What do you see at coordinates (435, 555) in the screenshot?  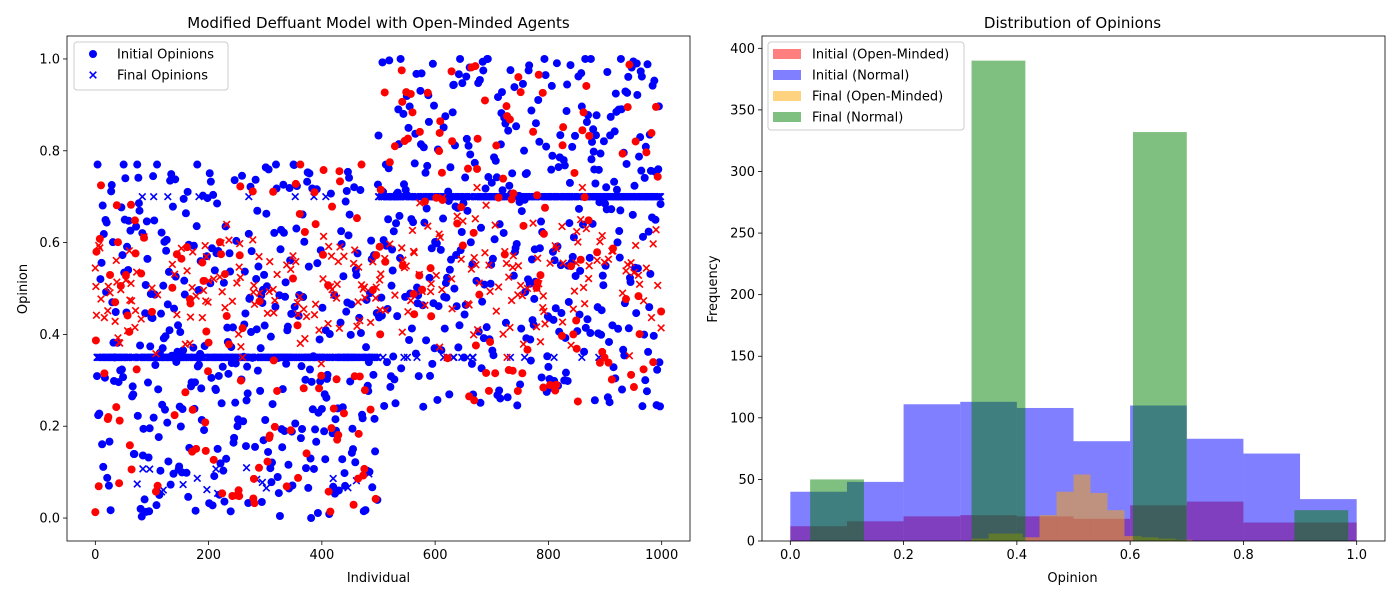 I see `x-tick-label: 600` at bounding box center [435, 555].